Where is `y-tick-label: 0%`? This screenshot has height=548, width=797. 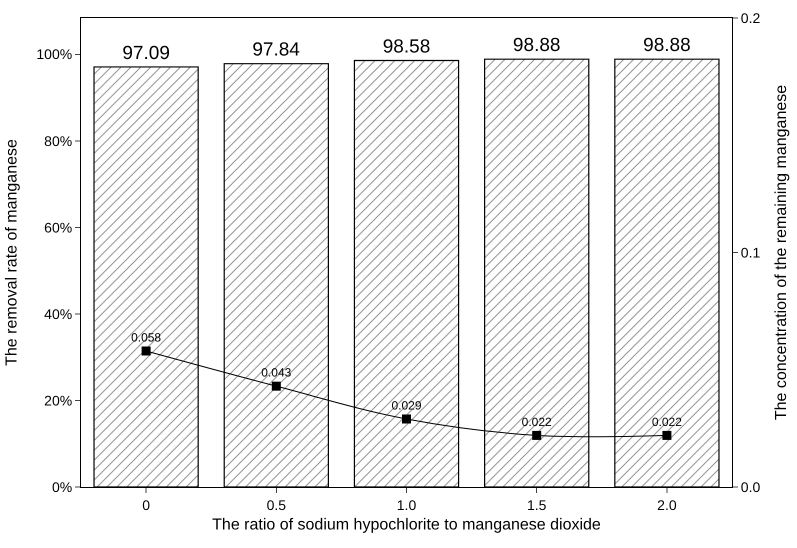
y-tick-label: 0% is located at coordinates (62, 486).